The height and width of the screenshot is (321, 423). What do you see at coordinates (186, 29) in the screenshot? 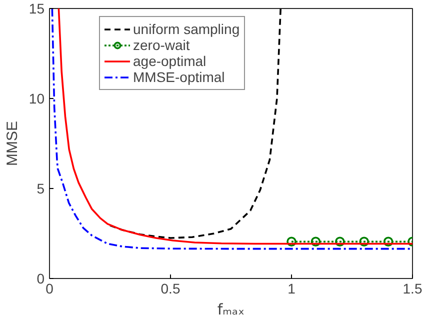
I see `legend-label: uniform sampling` at bounding box center [186, 29].